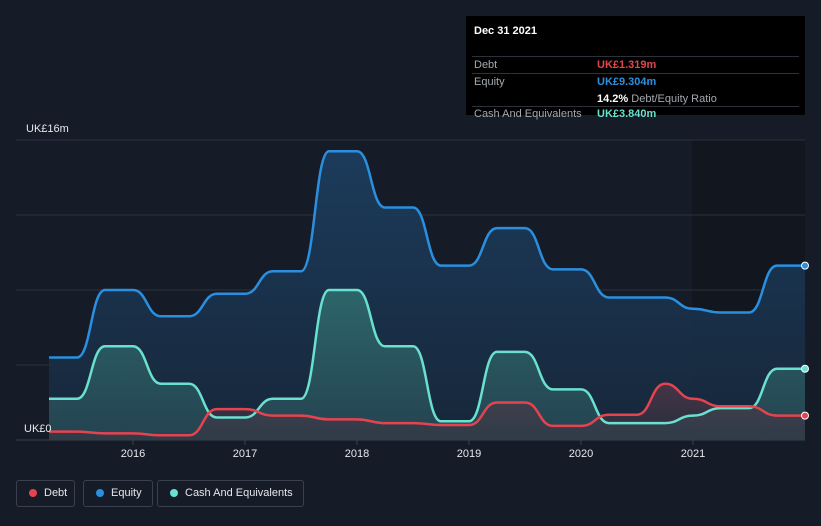 The image size is (821, 526). What do you see at coordinates (528, 114) in the screenshot?
I see `tooltip-label-cash: Cash And Equivalents` at bounding box center [528, 114].